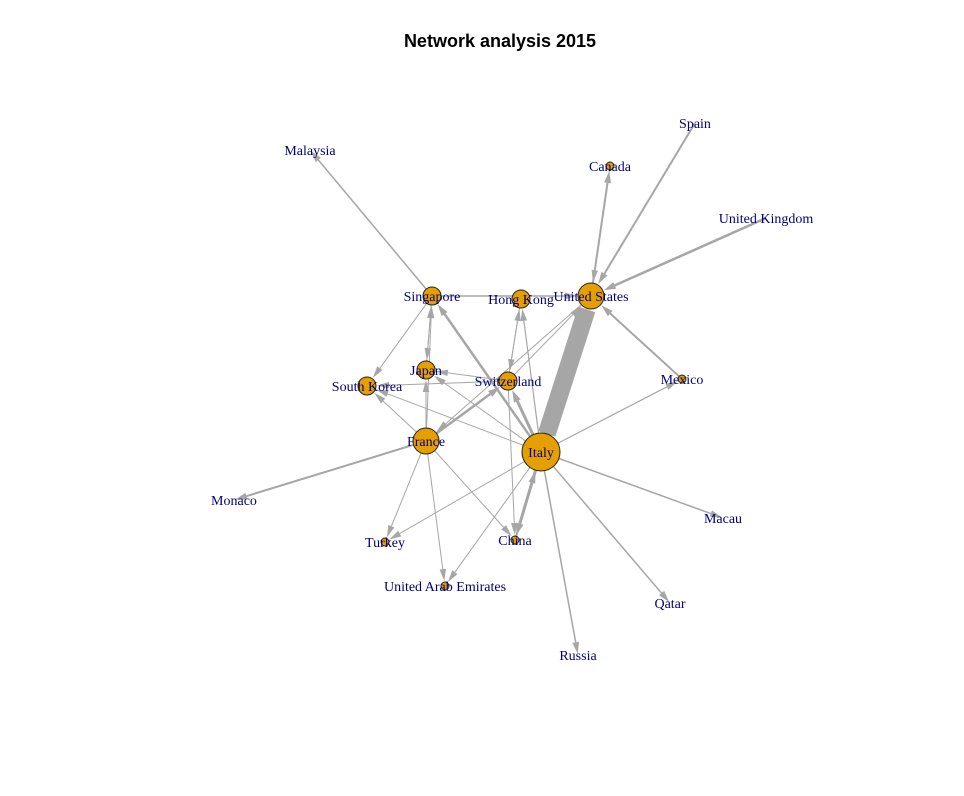 This screenshot has height=796, width=964. What do you see at coordinates (723, 519) in the screenshot?
I see `node-label-macau: Macau` at bounding box center [723, 519].